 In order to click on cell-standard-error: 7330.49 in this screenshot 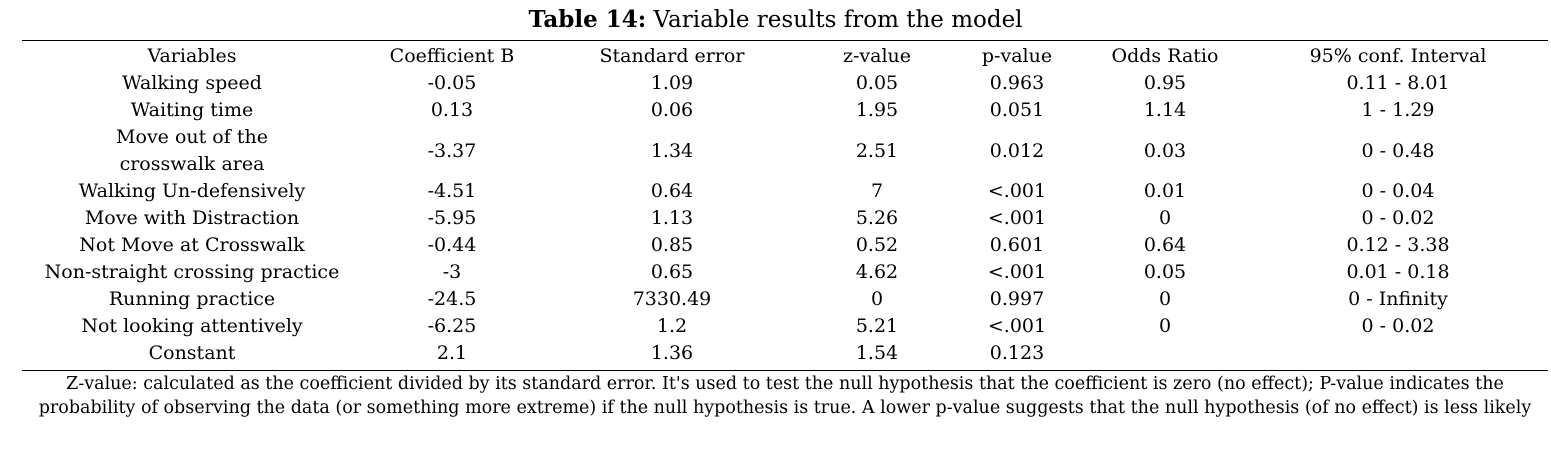, I will do `click(672, 299)`.